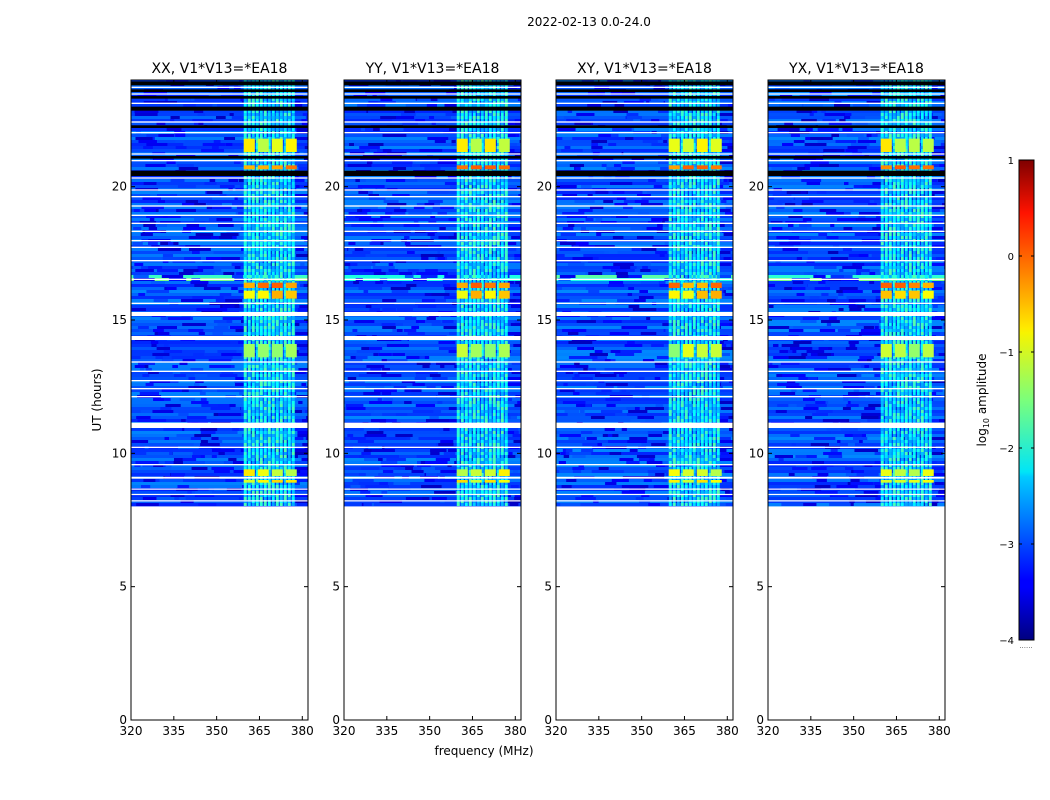 The width and height of the screenshot is (1050, 800). I want to click on strong-cell, so click(263, 351).